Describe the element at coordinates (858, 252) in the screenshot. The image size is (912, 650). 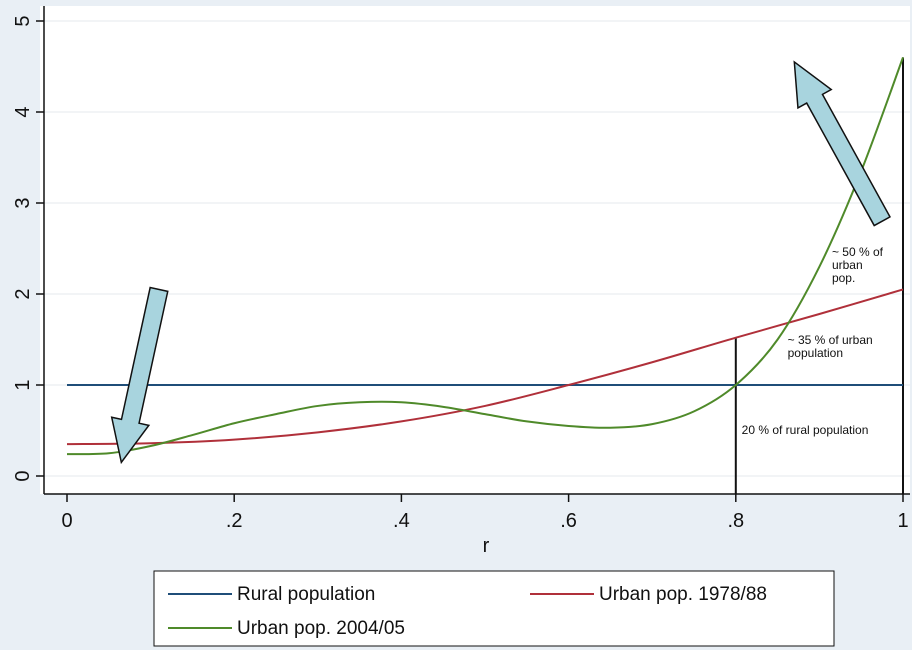
I see `annotation-0-line-0: ~ 50 % of` at that location.